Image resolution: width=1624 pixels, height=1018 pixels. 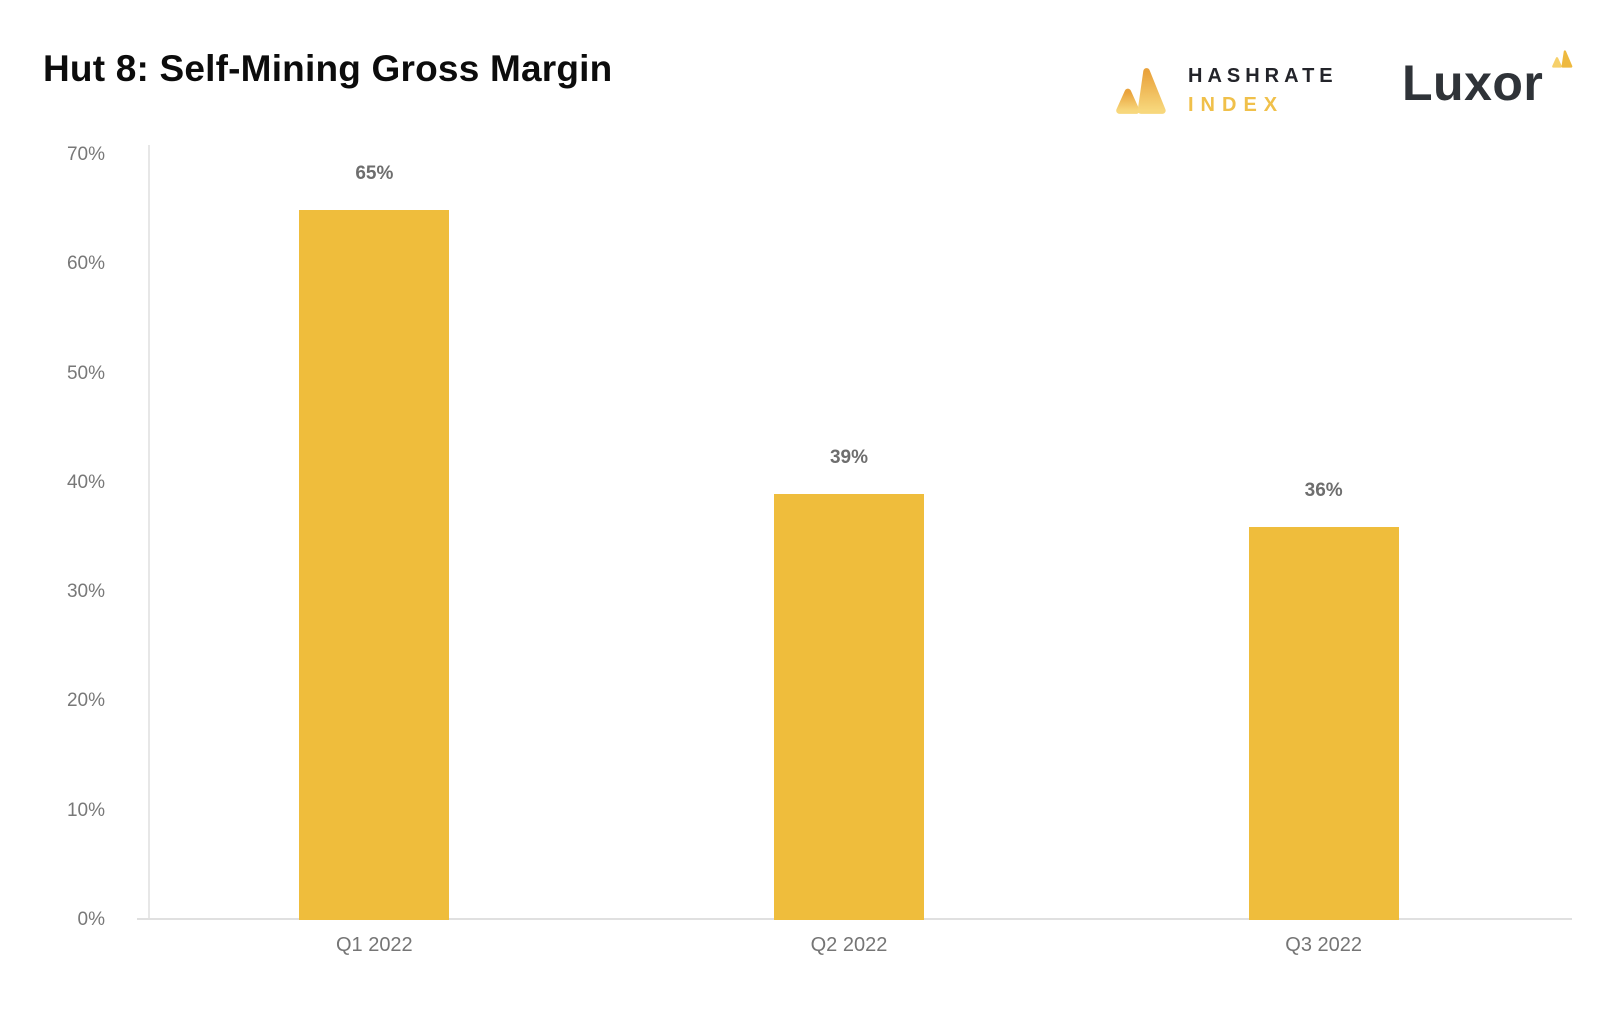 What do you see at coordinates (1323, 490) in the screenshot?
I see `bar-value-label: 36%` at bounding box center [1323, 490].